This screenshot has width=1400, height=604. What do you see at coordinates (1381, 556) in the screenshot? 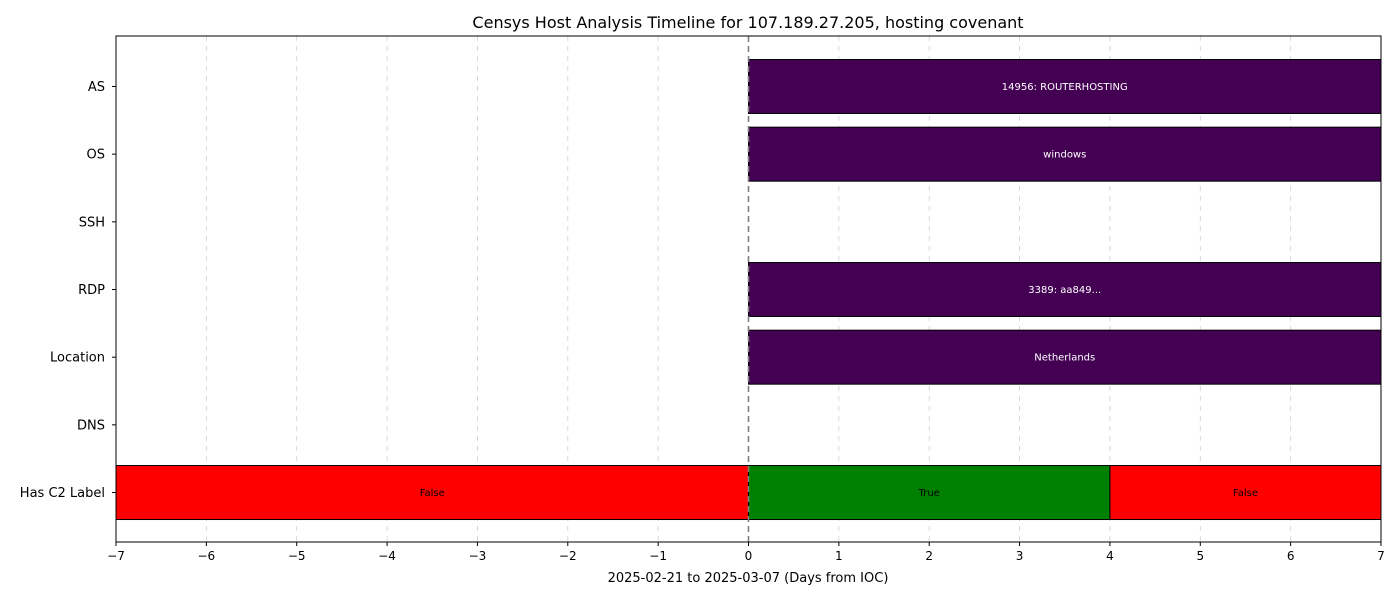
I see `x-tick-label: 7` at bounding box center [1381, 556].